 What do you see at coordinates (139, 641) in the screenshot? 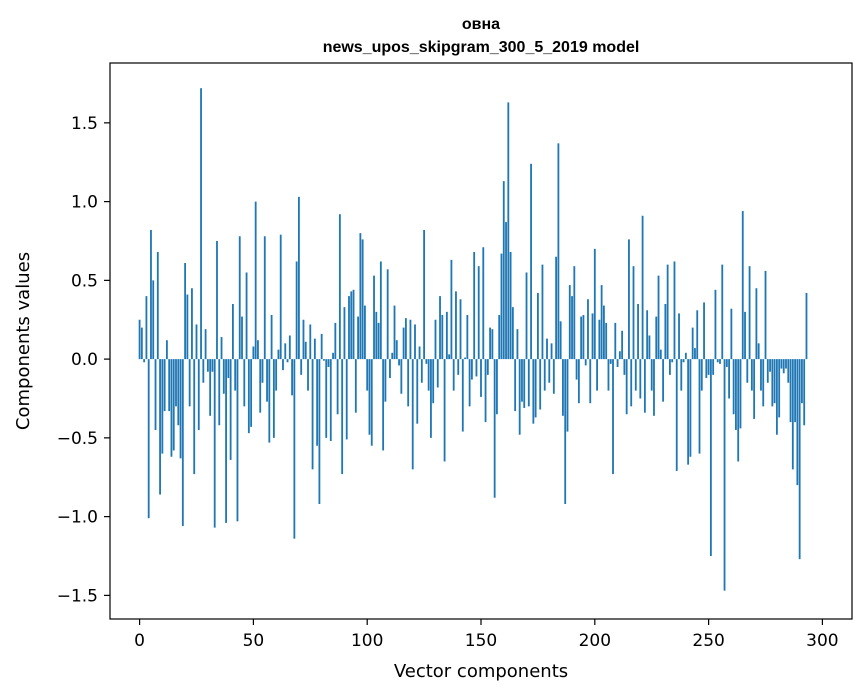
I see `x-tick-label: 0` at bounding box center [139, 641].